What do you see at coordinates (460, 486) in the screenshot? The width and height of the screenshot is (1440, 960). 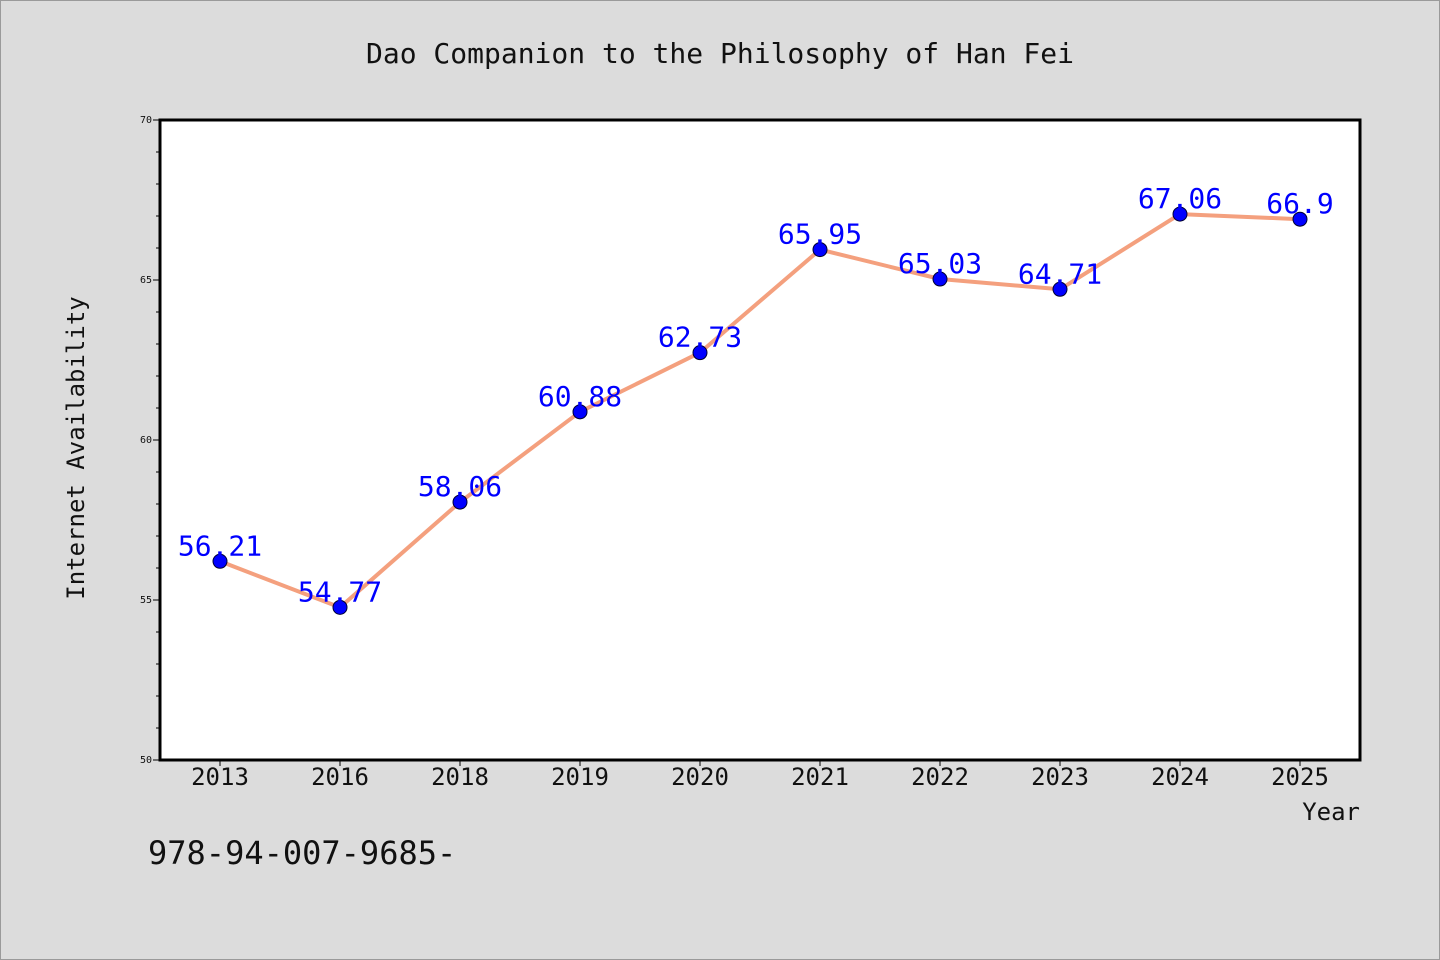 I see `data-label: 58.06` at bounding box center [460, 486].